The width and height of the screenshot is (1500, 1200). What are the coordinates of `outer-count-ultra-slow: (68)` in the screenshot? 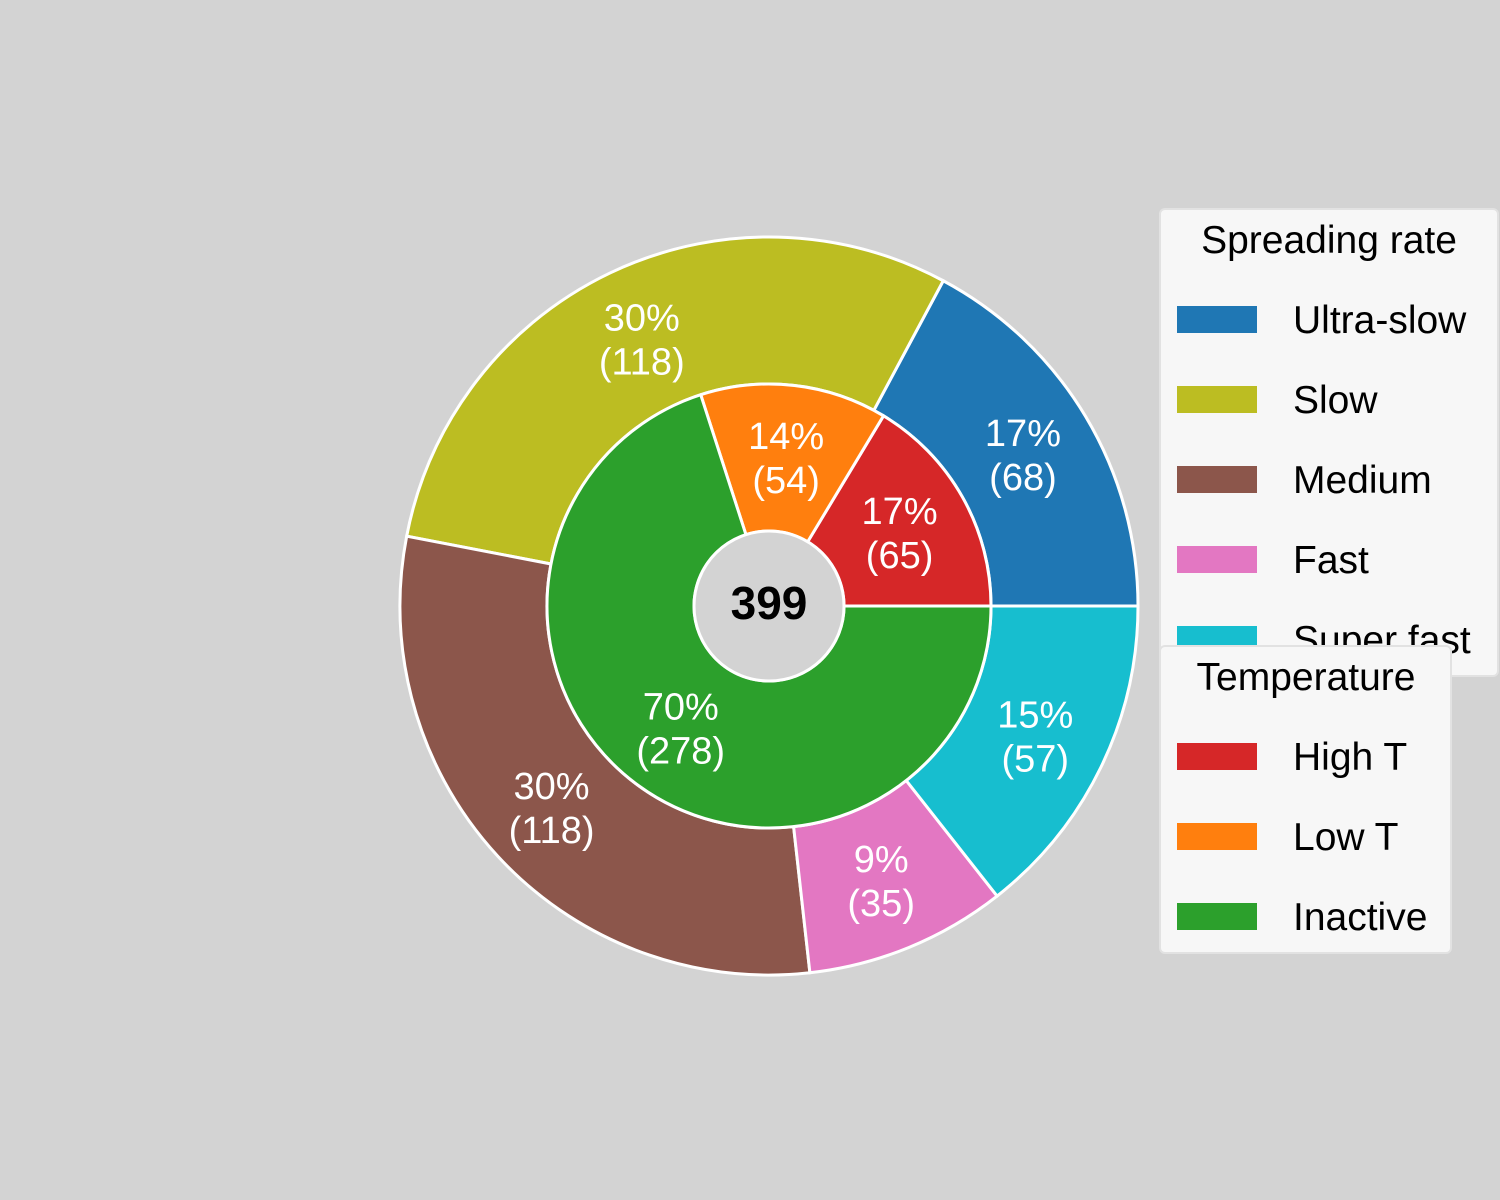 It's located at (1023, 478).